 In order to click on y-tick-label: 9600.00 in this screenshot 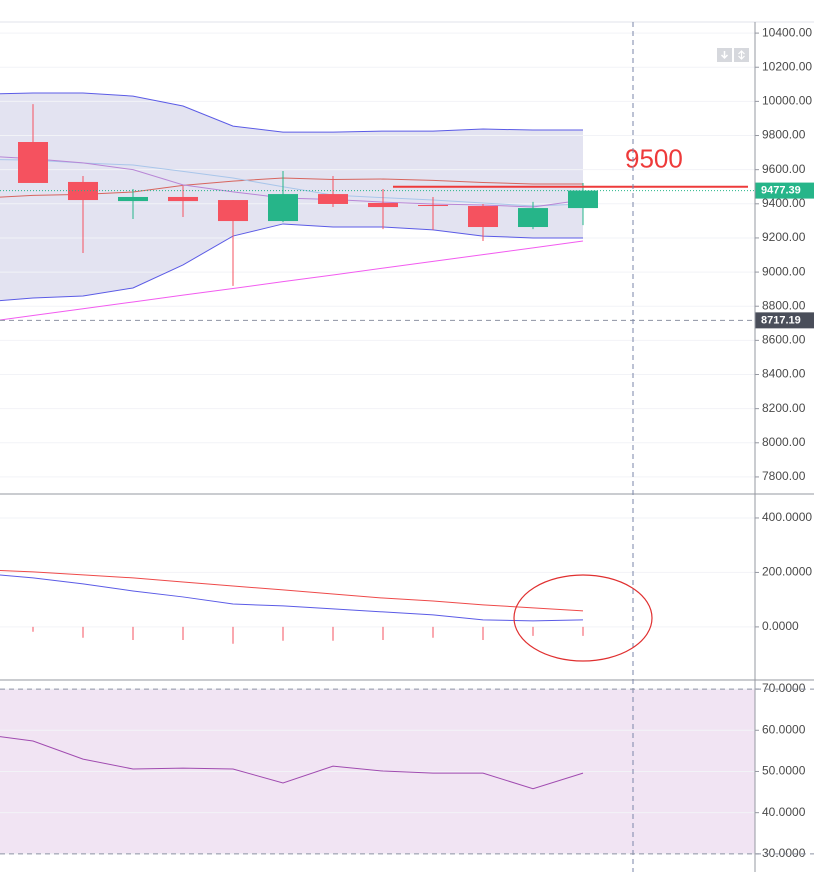, I will do `click(784, 169)`.